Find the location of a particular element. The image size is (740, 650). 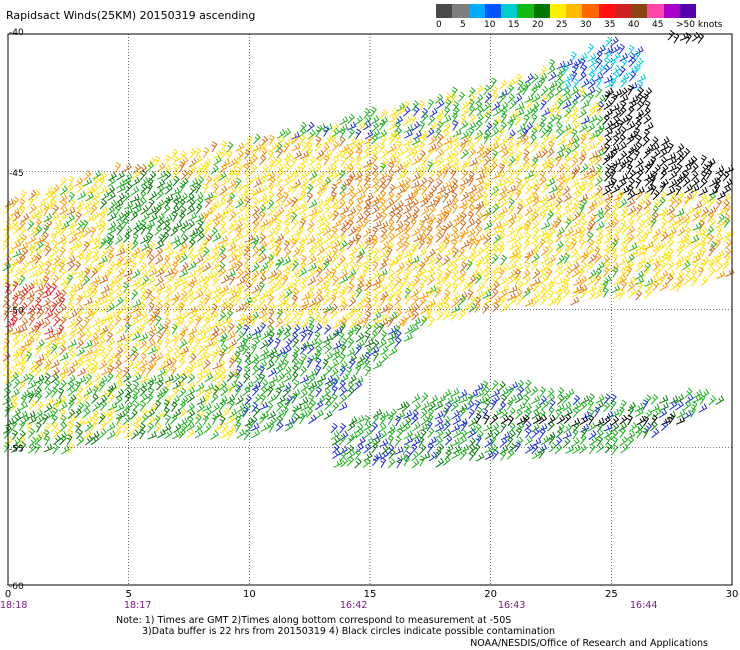

x-tick-label: 20 is located at coordinates (490, 594).